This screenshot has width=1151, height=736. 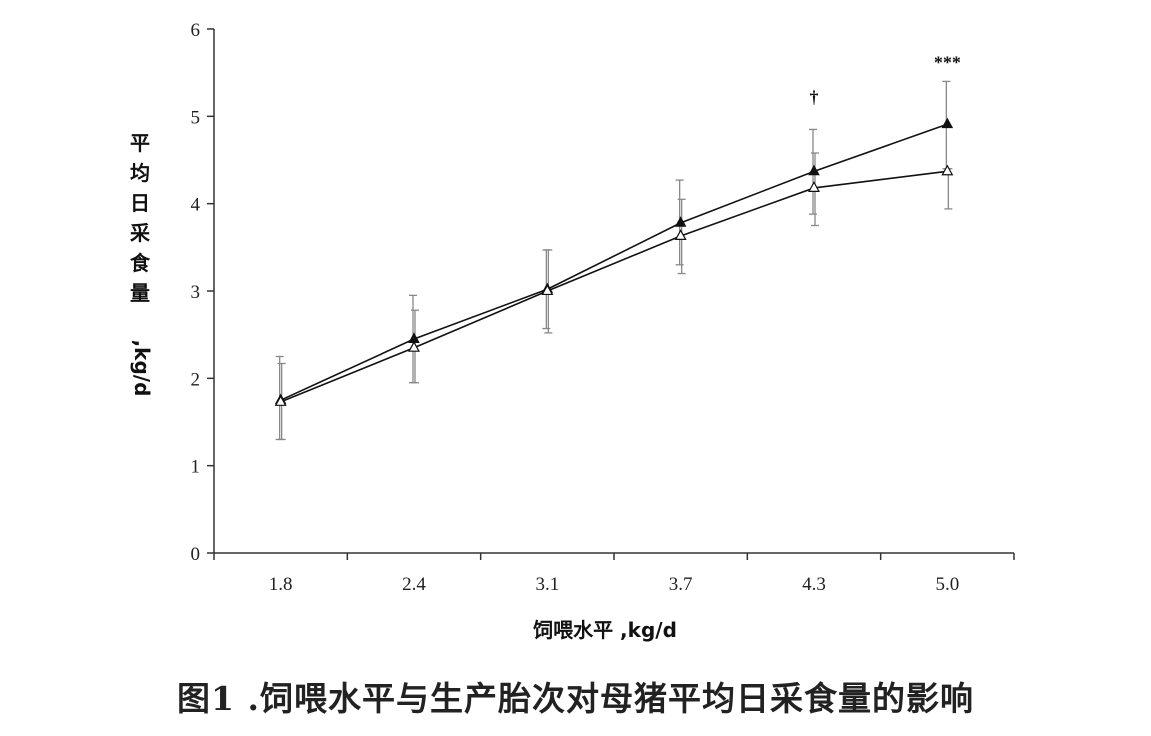 What do you see at coordinates (947, 62) in the screenshot?
I see `significance-marker: ***` at bounding box center [947, 62].